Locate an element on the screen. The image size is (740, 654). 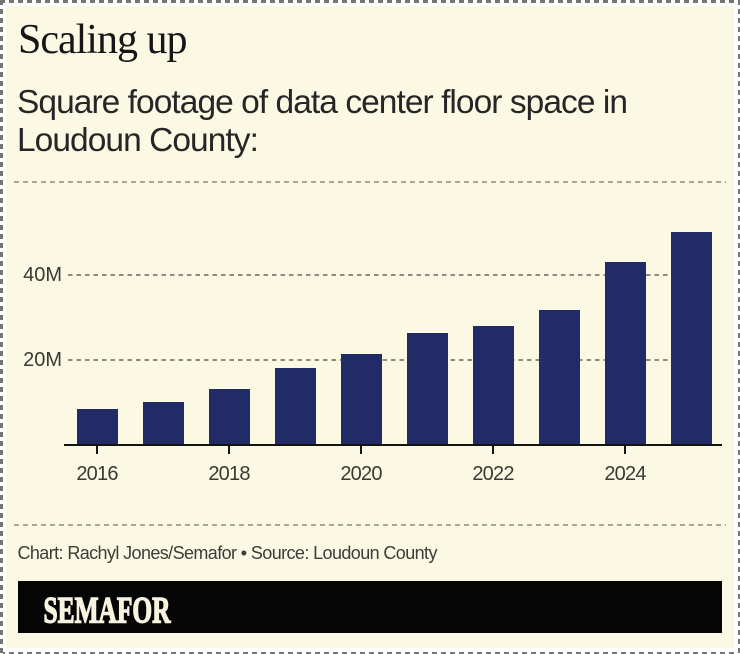
svg-text: SEMAFOR is located at coordinates (108, 611).